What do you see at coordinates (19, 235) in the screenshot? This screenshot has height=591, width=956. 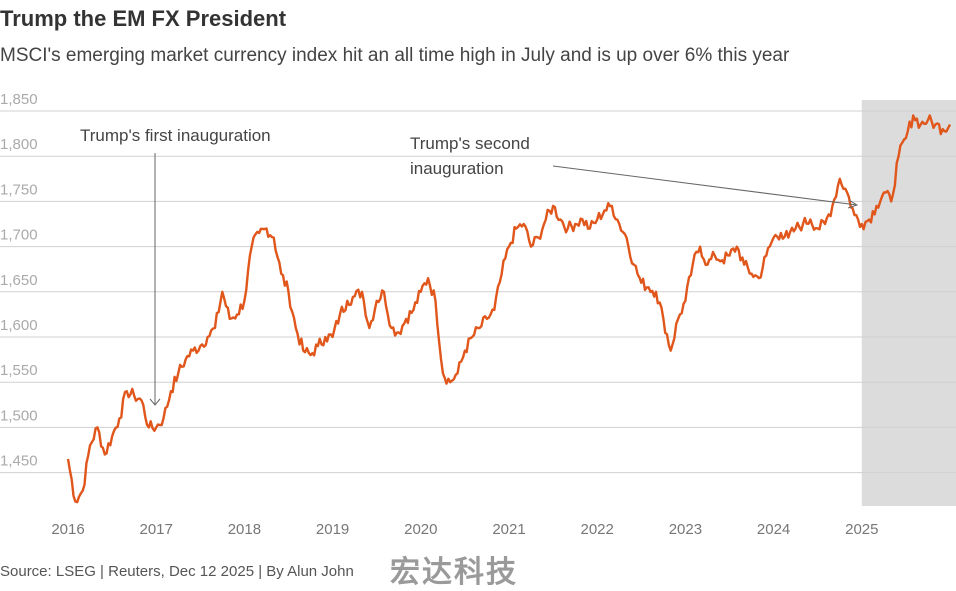 I see `y-tick-label: 1,700` at bounding box center [19, 235].